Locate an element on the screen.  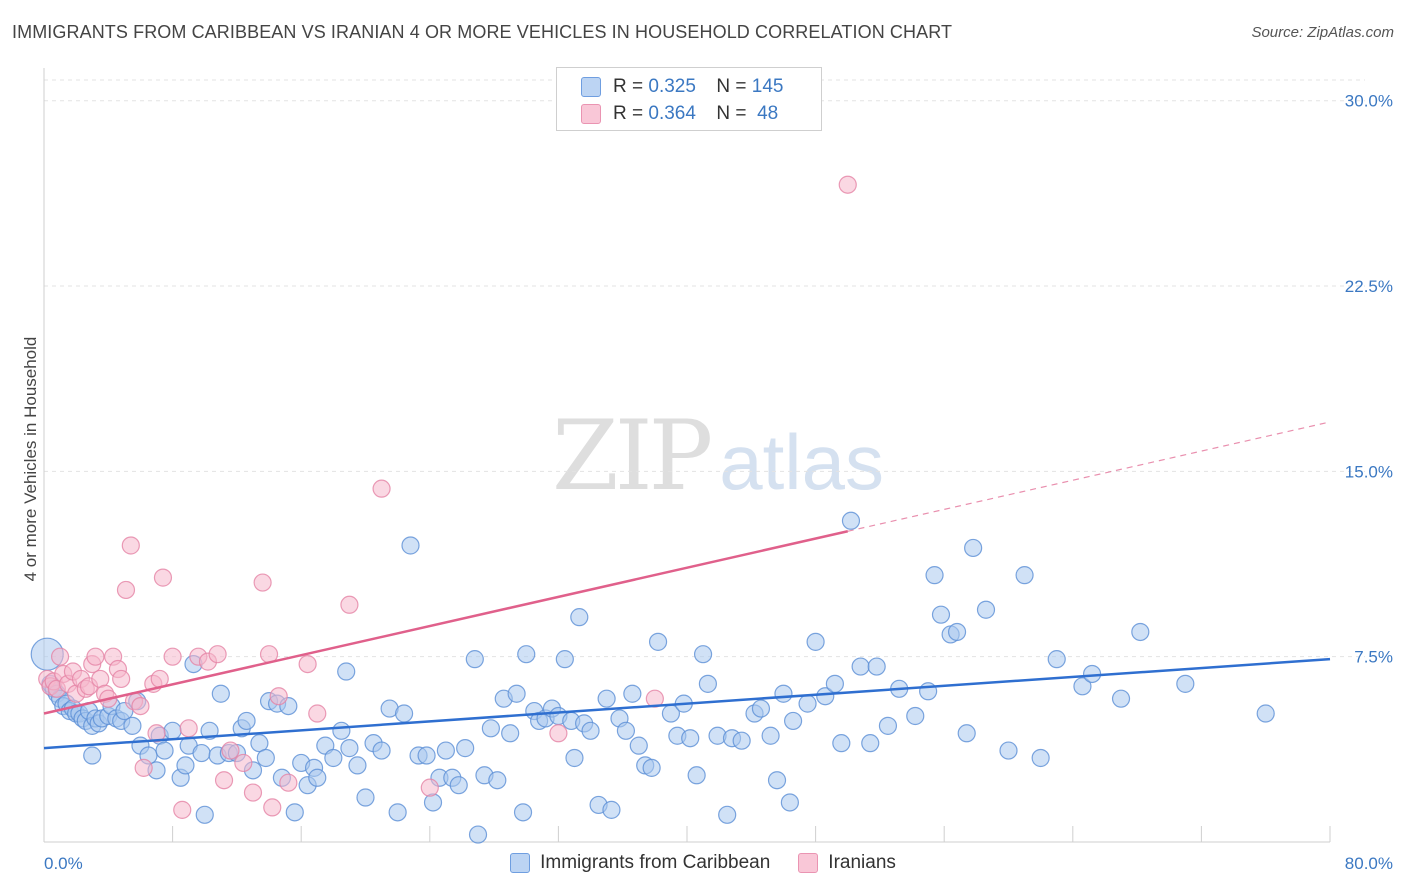
trend-line-iranians-extension is located at coordinates (1089, 476).